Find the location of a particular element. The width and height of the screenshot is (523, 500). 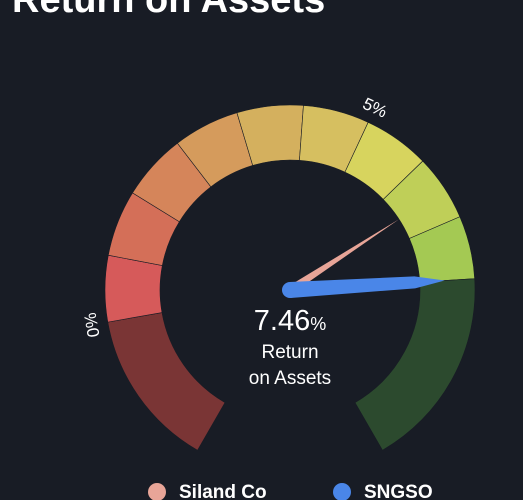

center-label: on Assets is located at coordinates (290, 378).